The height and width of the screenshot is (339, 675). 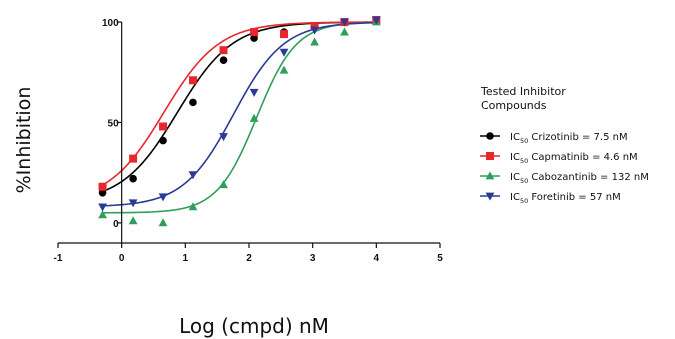 I want to click on x-tick-label: 0, so click(x=122, y=258).